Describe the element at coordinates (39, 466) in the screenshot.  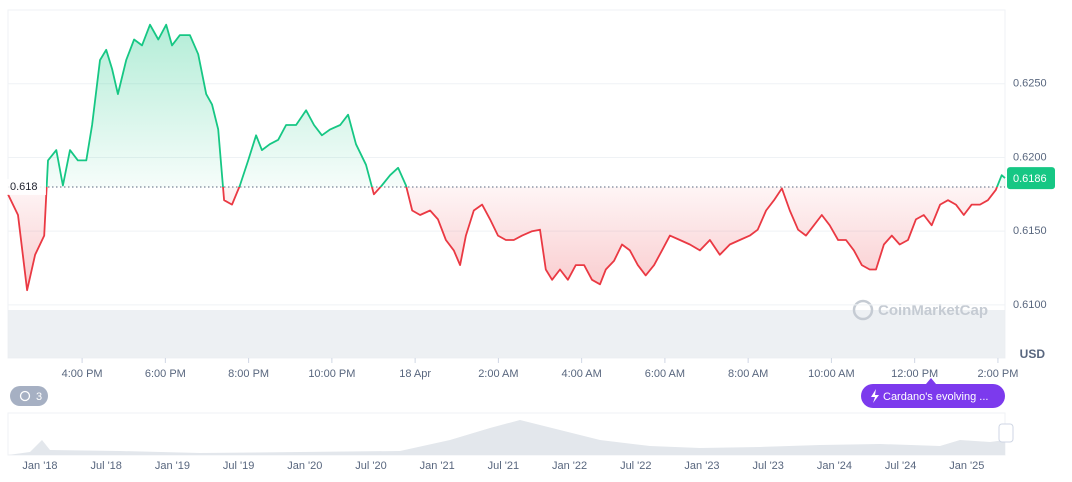
I see `navigator-label: Jan '18` at that location.